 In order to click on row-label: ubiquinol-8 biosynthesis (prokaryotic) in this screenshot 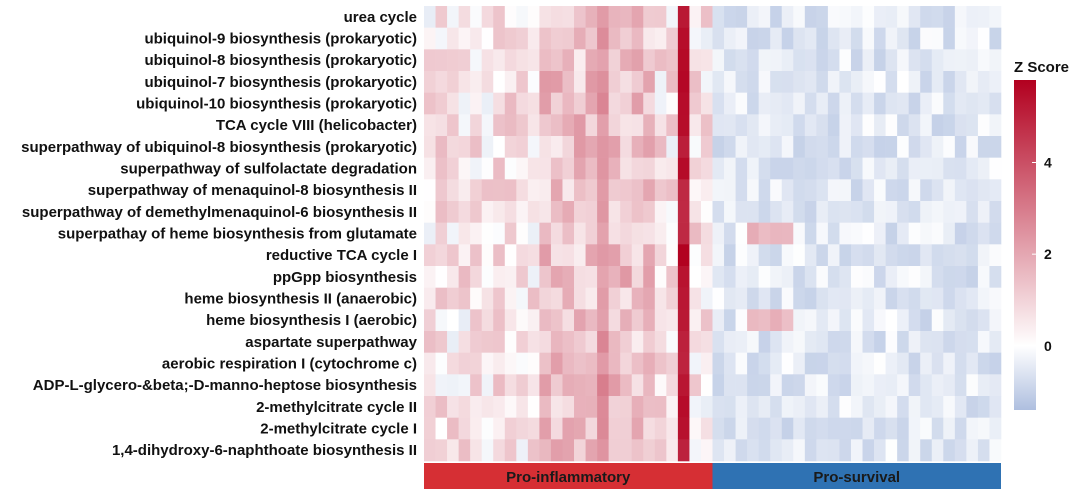, I will do `click(280, 60)`.